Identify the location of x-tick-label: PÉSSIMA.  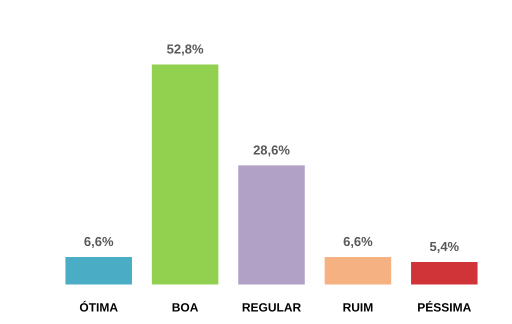
(444, 307).